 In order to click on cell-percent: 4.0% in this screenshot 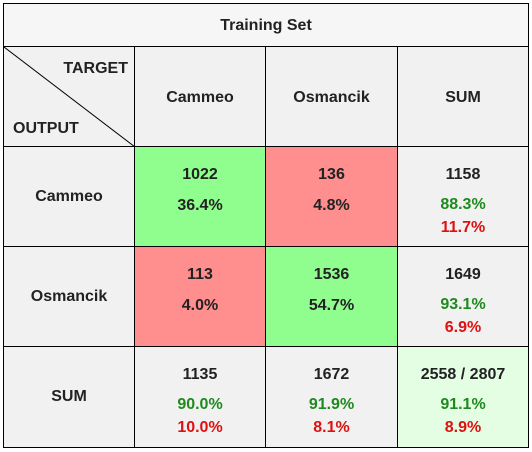, I will do `click(200, 305)`.